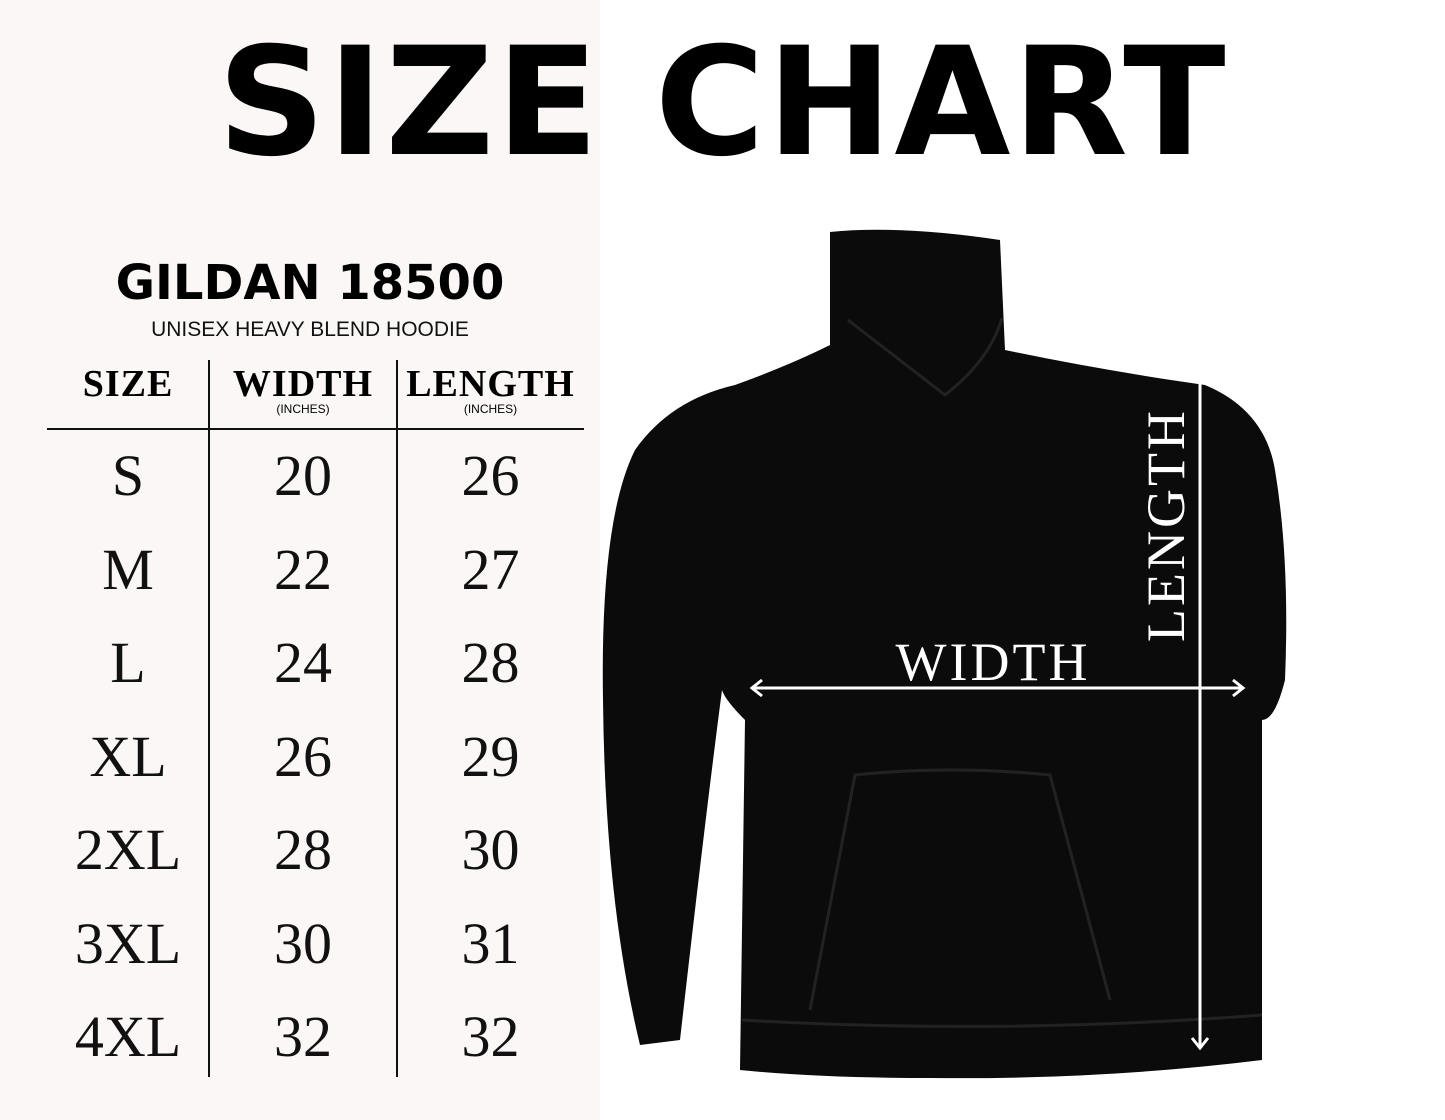 The width and height of the screenshot is (1445, 1120). I want to click on header-size: SIZE, so click(128, 384).